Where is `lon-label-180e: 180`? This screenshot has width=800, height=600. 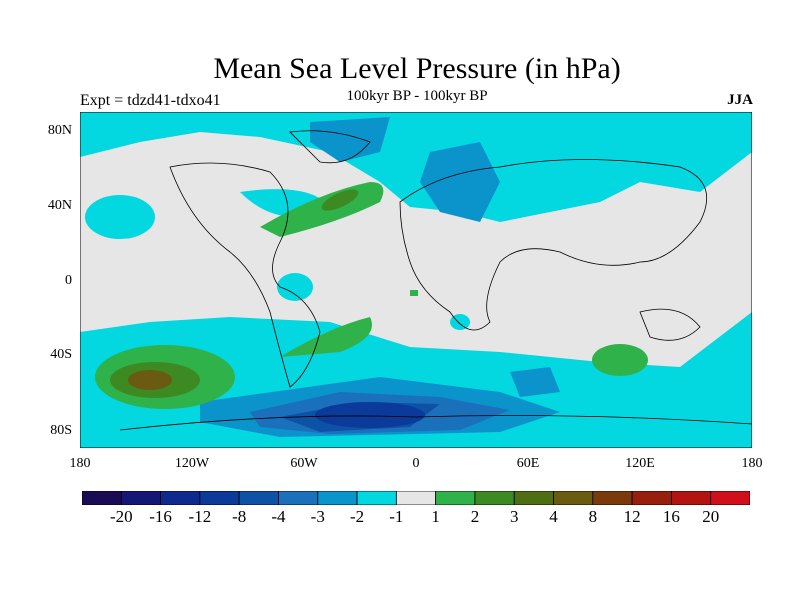
lon-label-180e: 180 is located at coordinates (752, 463).